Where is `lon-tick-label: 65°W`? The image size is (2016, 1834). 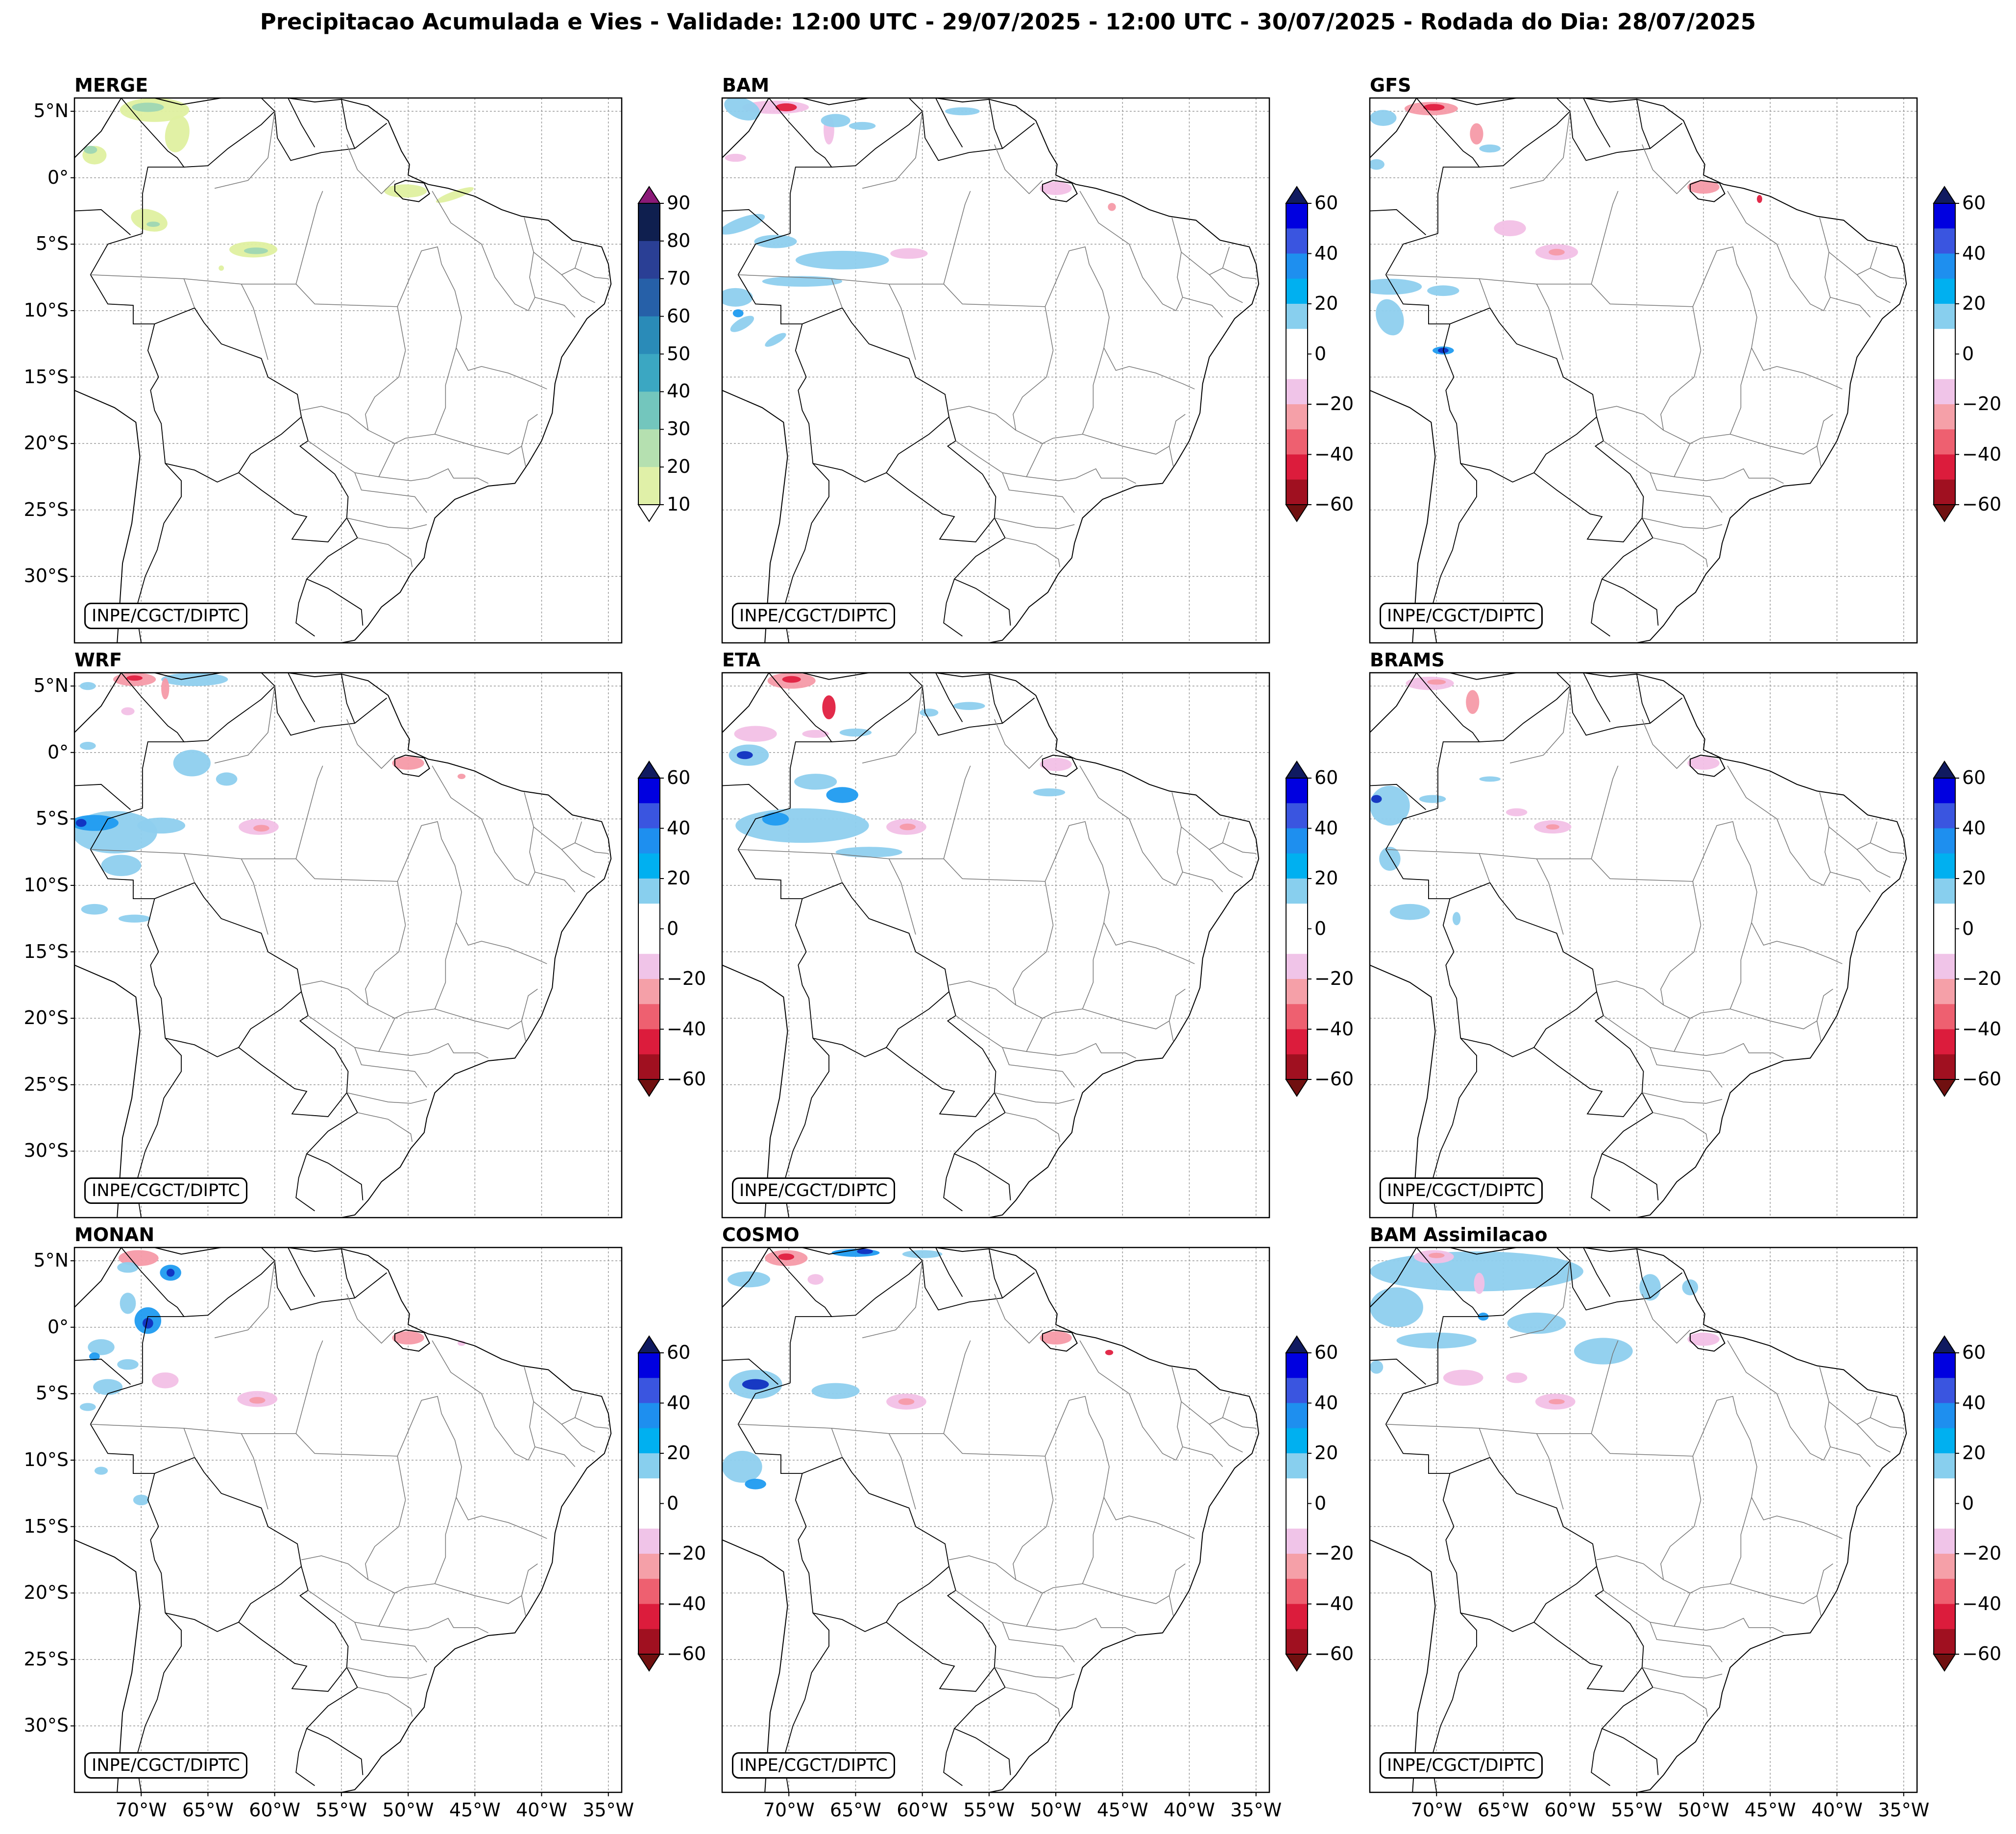 lon-tick-label: 65°W is located at coordinates (1503, 1810).